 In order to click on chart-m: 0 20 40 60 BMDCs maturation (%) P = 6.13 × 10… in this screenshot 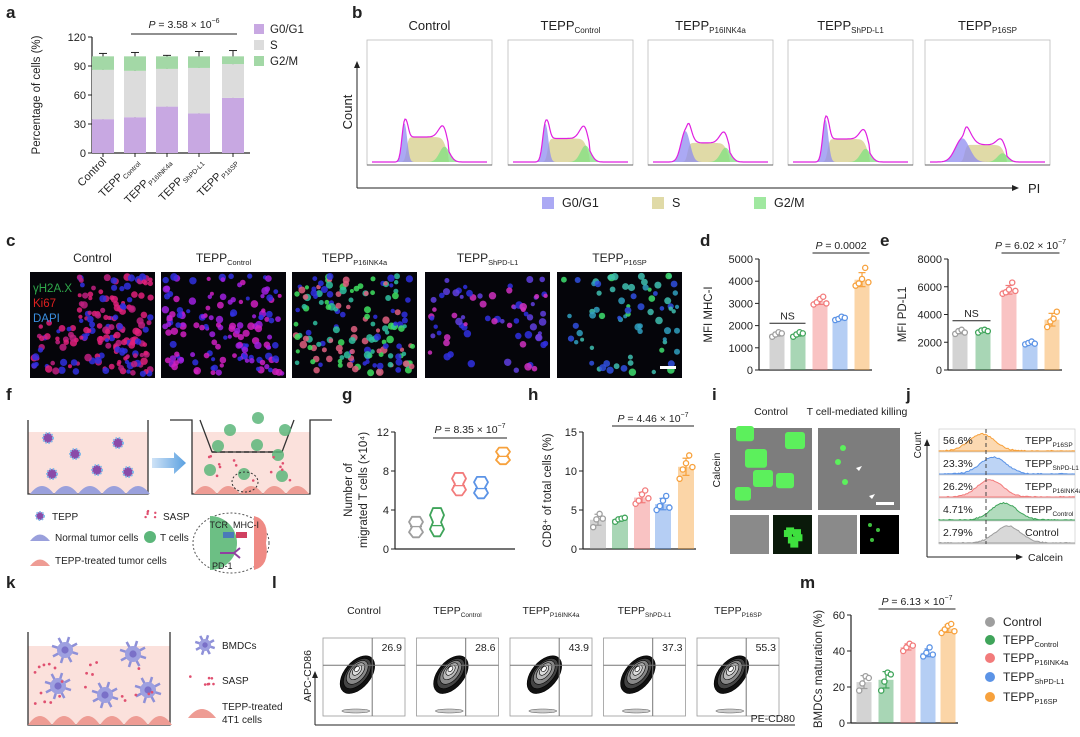, I will do `click(885, 662)`.